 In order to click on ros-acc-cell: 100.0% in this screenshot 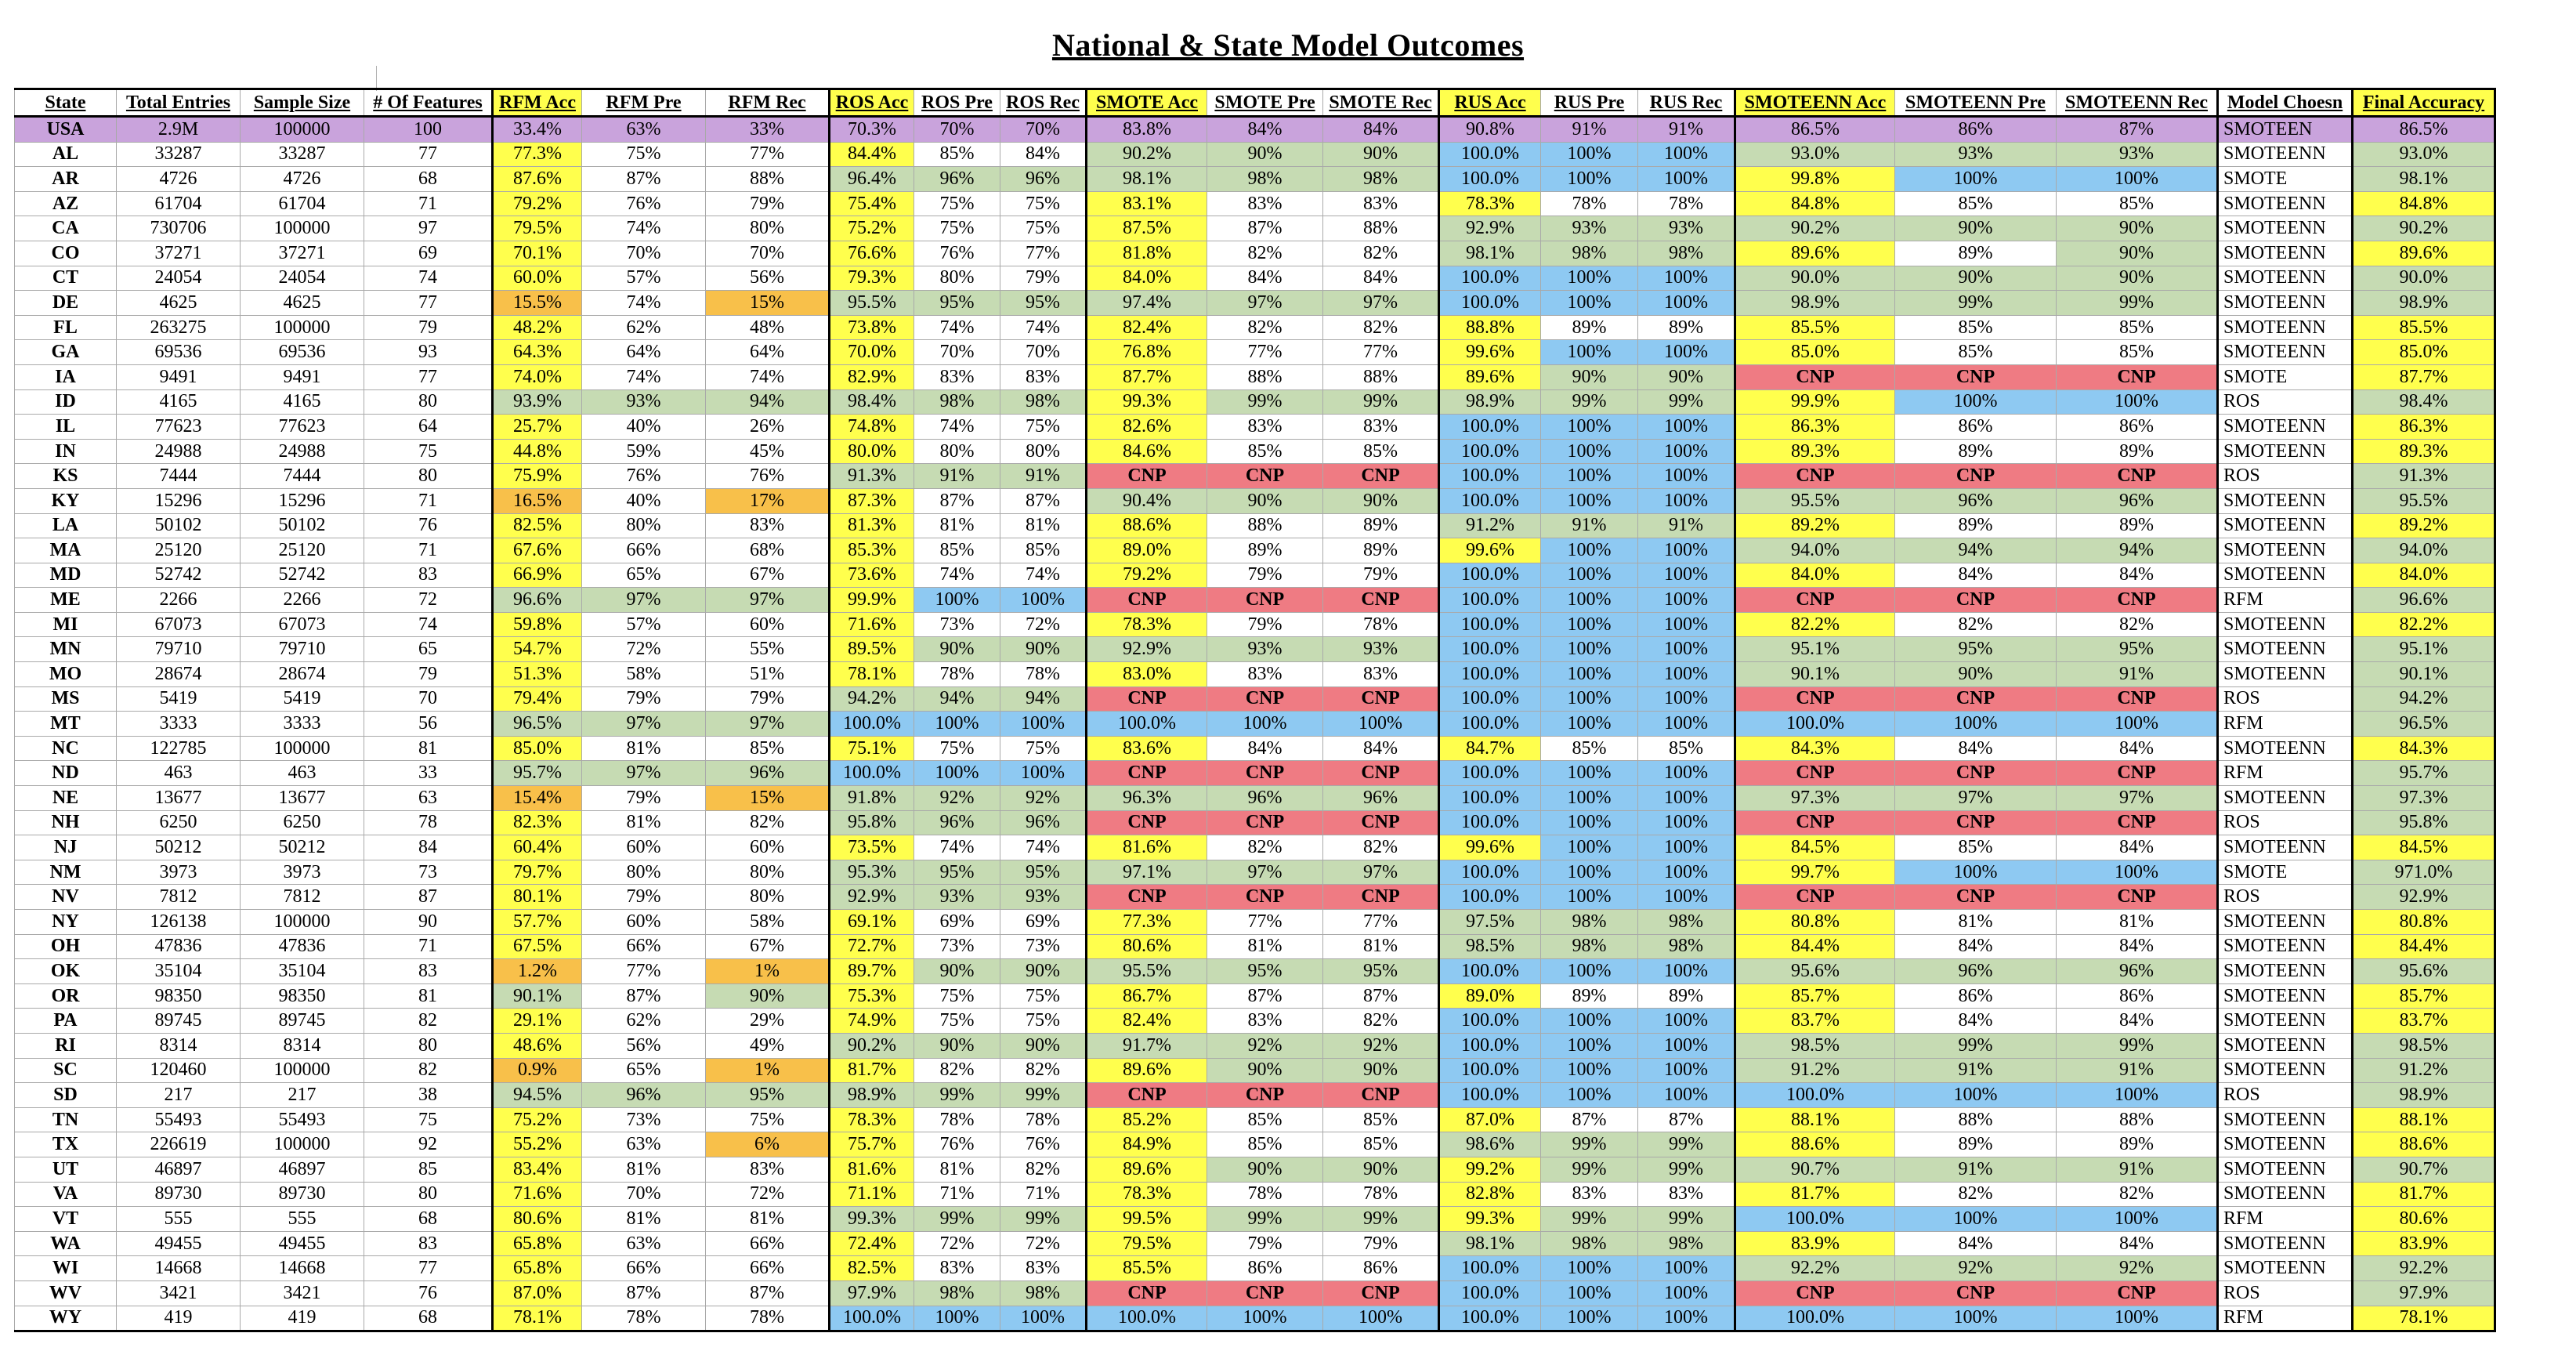, I will do `click(871, 1319)`.